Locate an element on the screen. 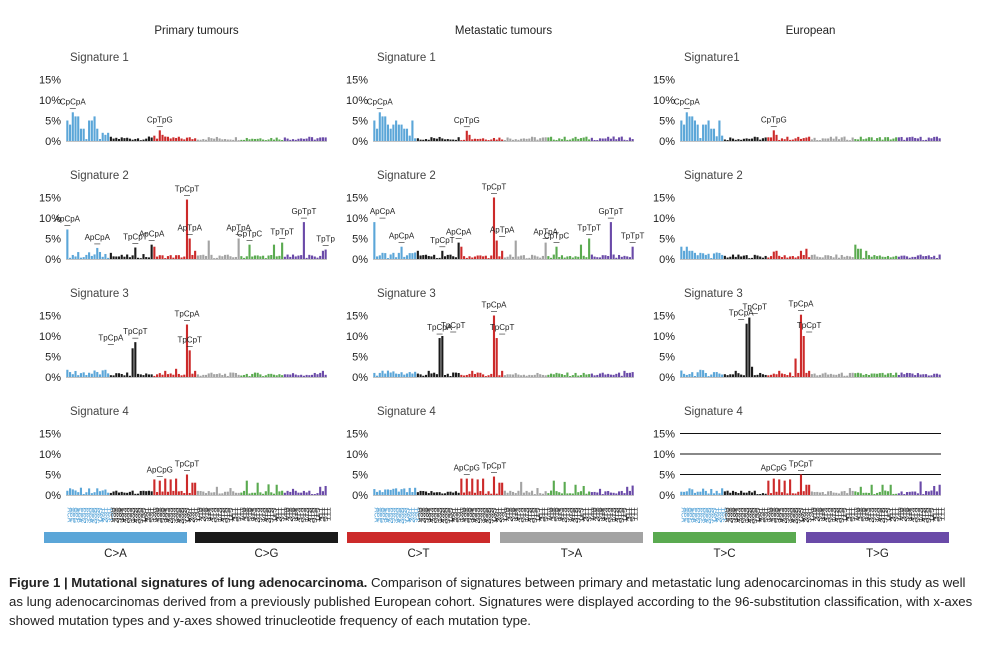  x-tick-label: ATA is located at coordinates (857, 513).